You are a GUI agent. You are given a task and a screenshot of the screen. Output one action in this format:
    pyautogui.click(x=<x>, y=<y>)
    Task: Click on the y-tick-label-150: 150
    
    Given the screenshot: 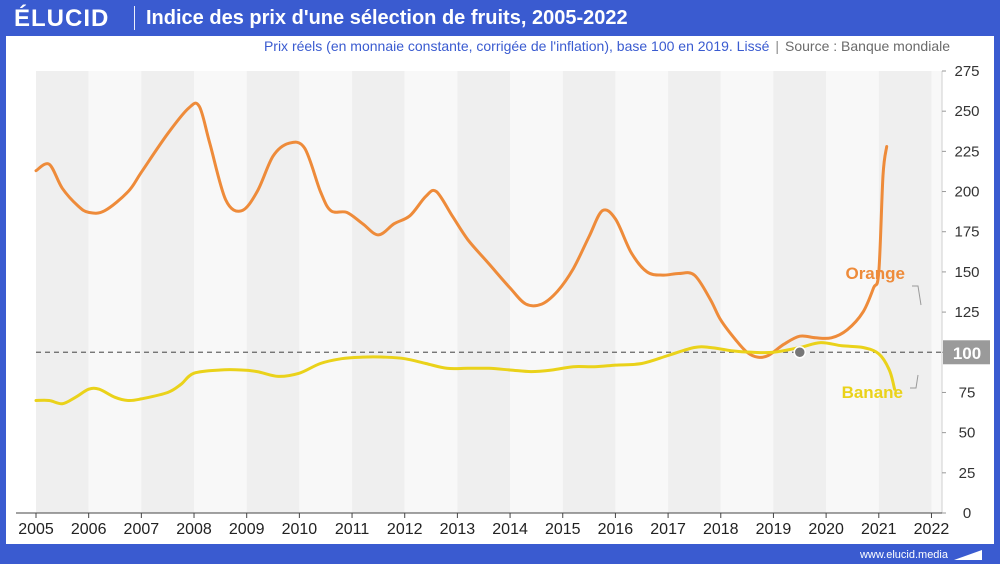 What is the action you would take?
    pyautogui.click(x=966, y=272)
    